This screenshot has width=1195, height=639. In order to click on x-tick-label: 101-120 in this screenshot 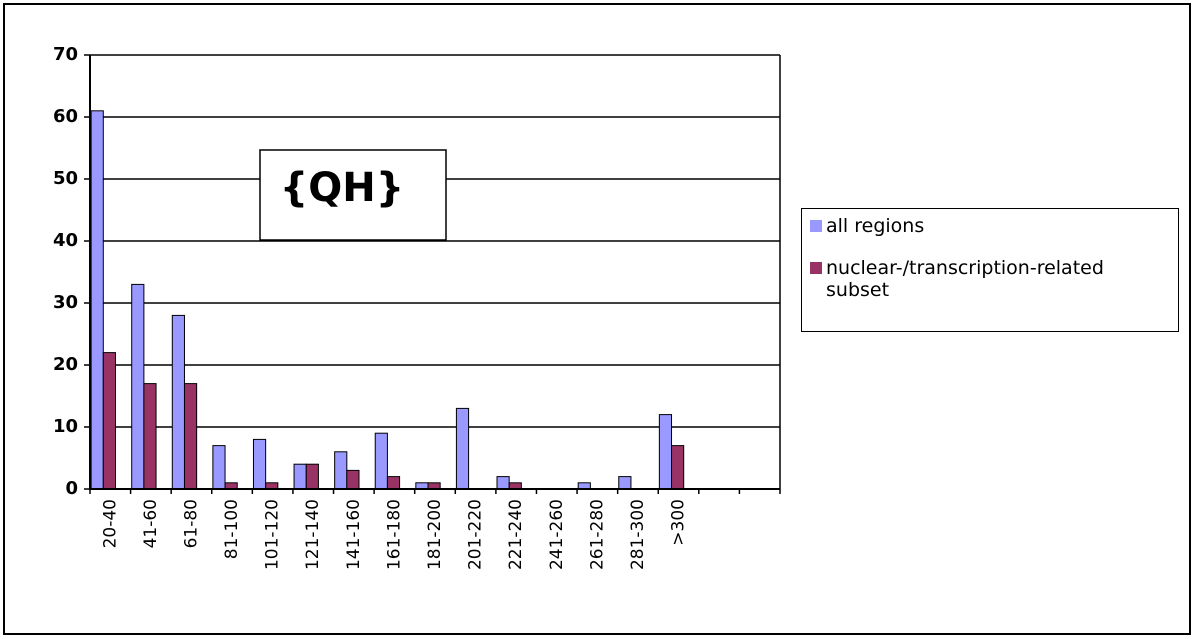, I will do `click(273, 534)`.